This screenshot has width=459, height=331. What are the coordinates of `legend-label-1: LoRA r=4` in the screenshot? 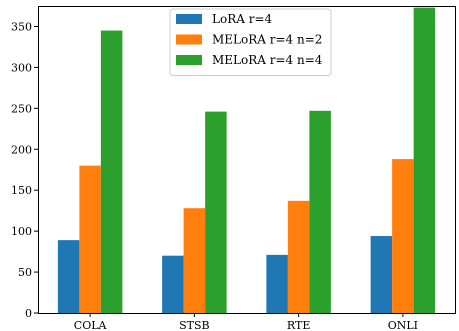 It's located at (242, 19).